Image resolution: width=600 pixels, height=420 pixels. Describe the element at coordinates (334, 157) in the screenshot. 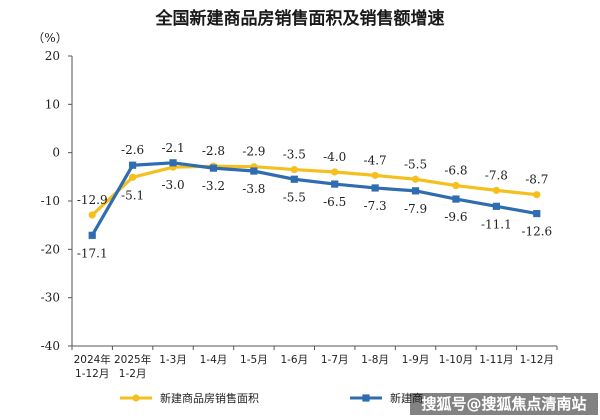

I see `series-1-data-label: -4.0` at that location.